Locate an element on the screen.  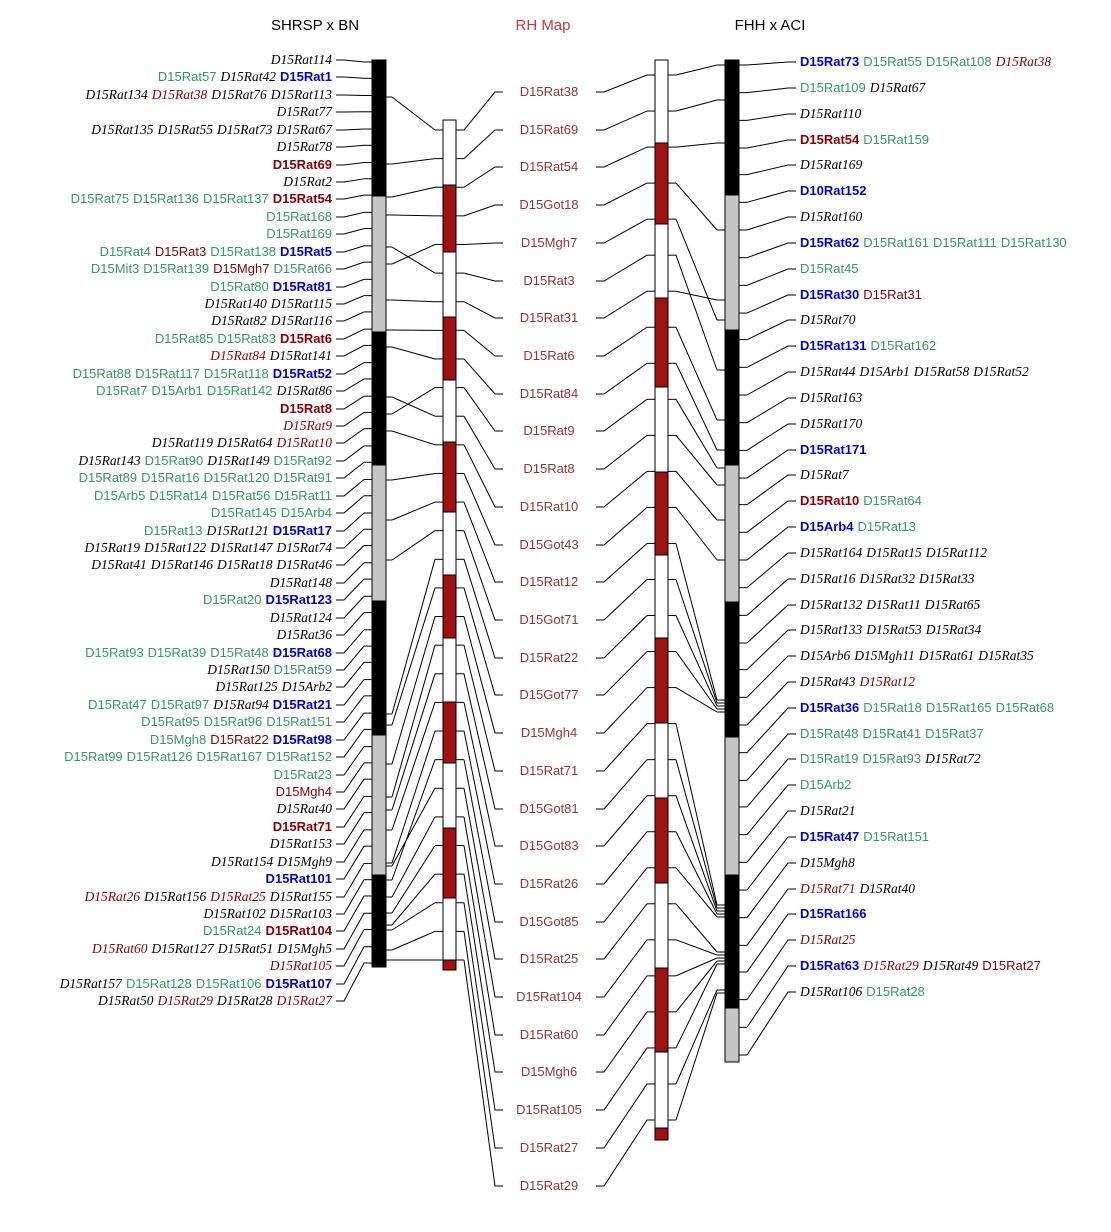
right-marker-row: D15Rat70 is located at coordinates (827, 319).